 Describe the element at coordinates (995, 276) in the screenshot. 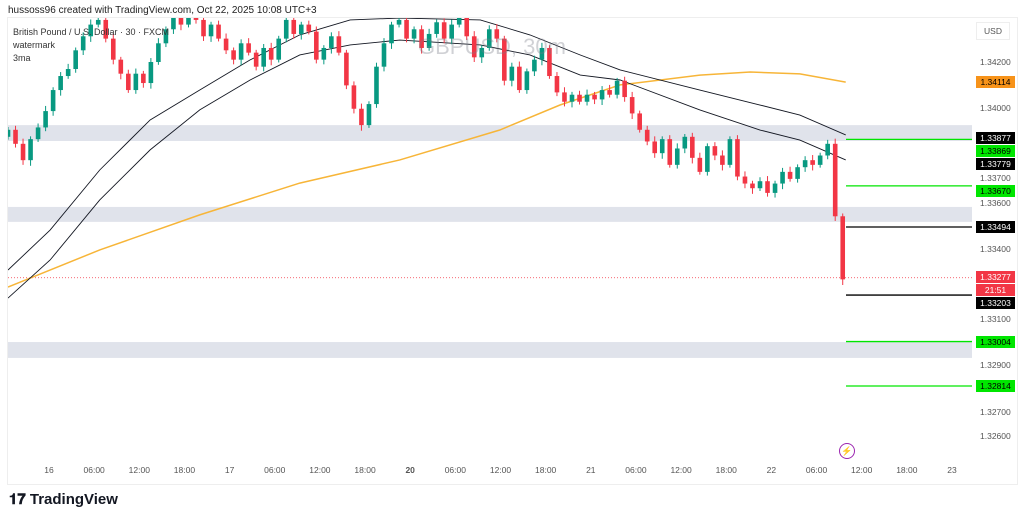

I see `last-price-label: 1.33277` at that location.